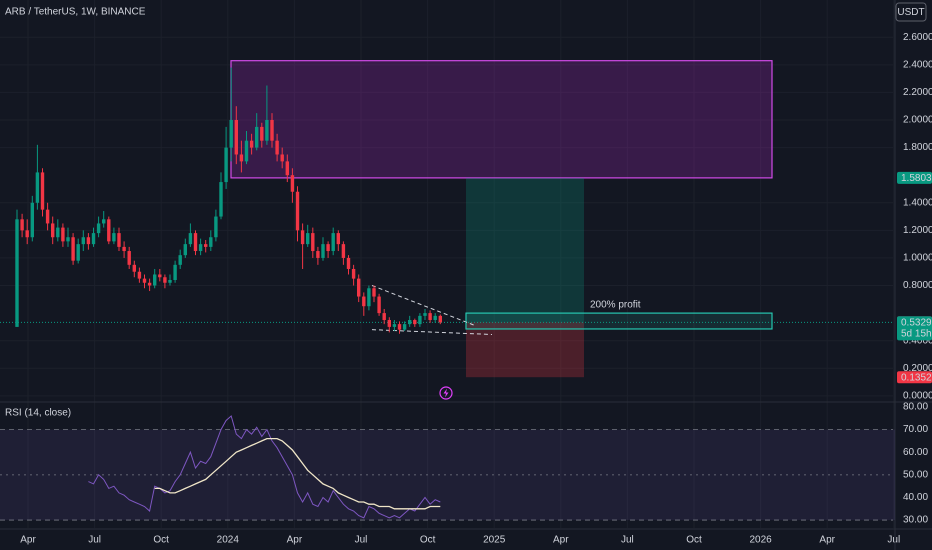 This screenshot has width=932, height=550. Describe the element at coordinates (915, 452) in the screenshot. I see `rsi-tick-label: 60.00` at that location.